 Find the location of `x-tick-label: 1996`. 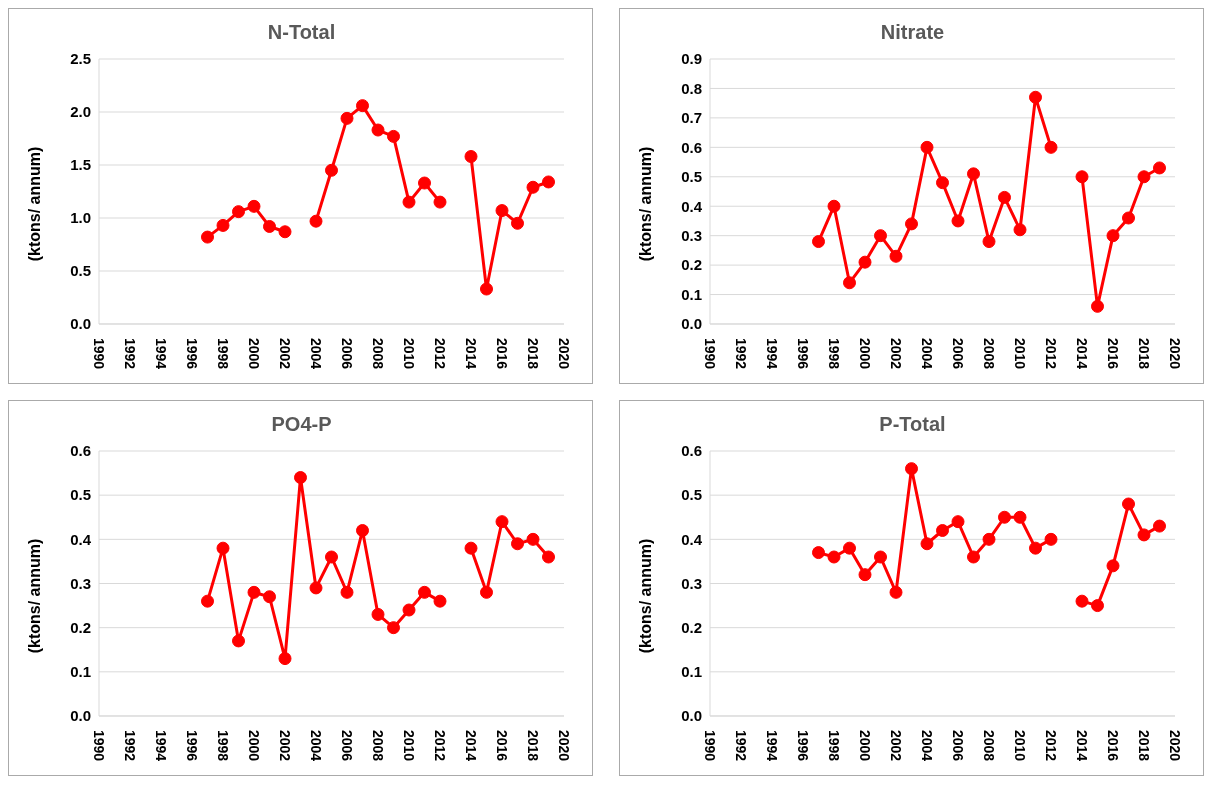

x-tick-label: 1996 is located at coordinates (803, 746).